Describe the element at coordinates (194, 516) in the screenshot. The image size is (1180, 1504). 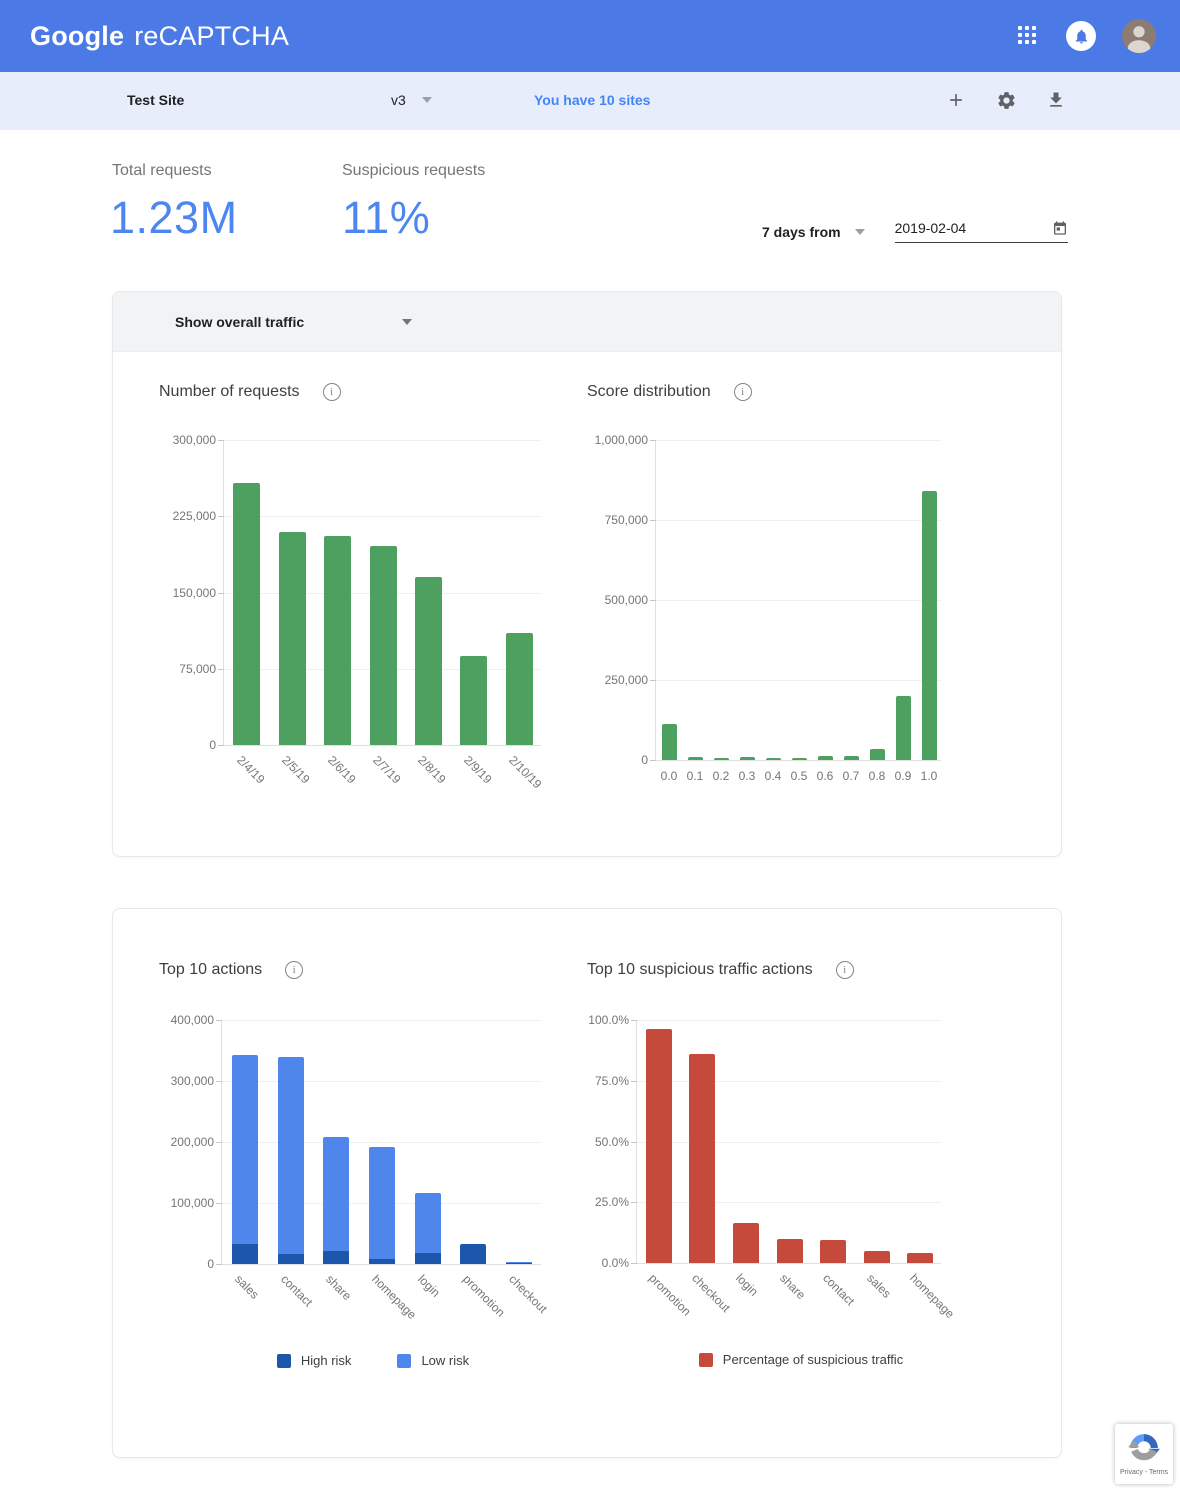
I see `y-axis-tick-label: 225,000` at that location.